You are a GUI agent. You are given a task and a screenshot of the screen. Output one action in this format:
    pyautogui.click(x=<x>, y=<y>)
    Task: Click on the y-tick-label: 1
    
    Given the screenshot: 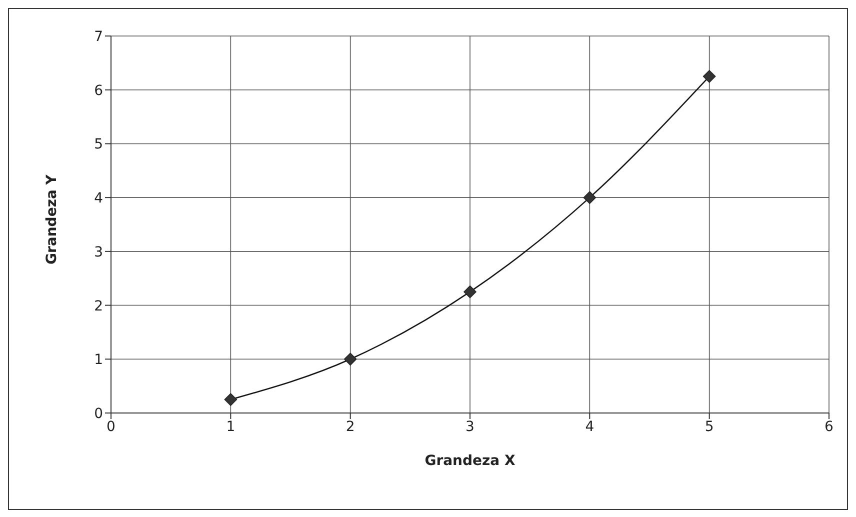 What is the action you would take?
    pyautogui.click(x=98, y=360)
    